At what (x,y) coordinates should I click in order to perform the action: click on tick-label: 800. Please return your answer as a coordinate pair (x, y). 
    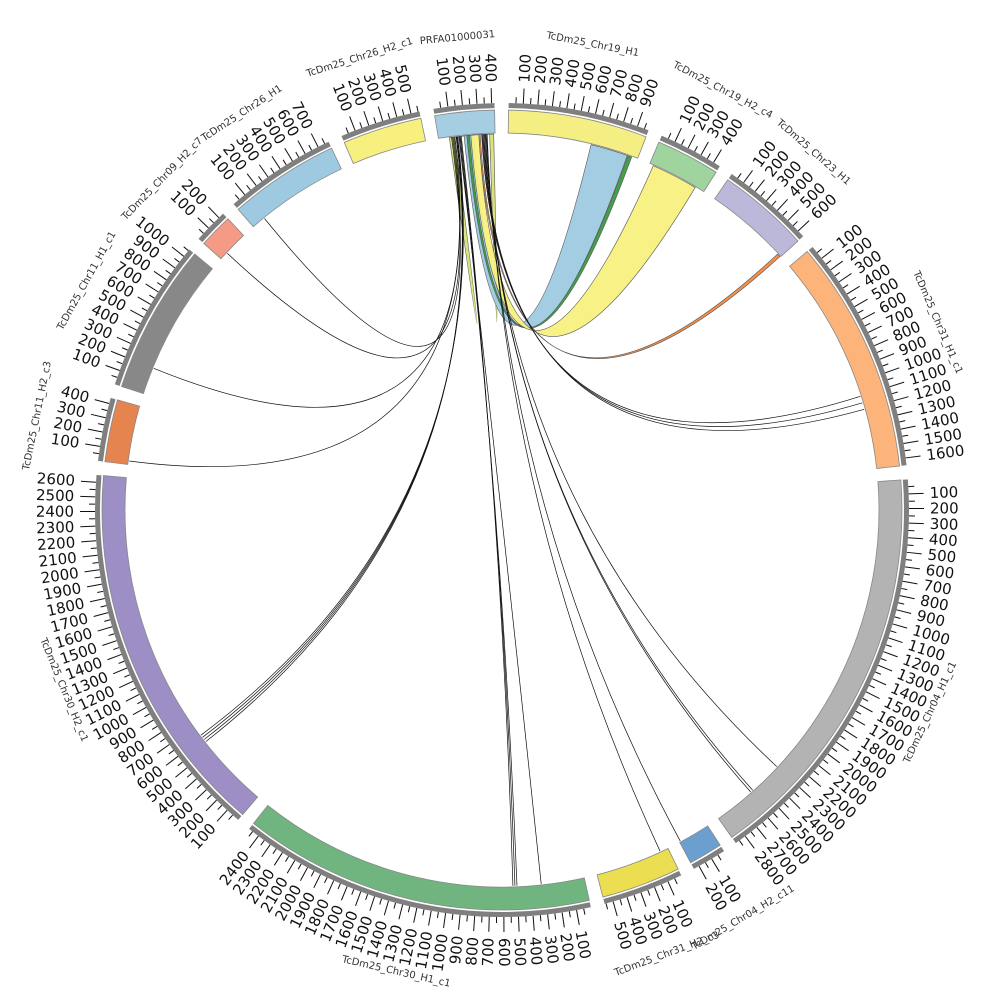
    Looking at the image, I should click on (935, 603).